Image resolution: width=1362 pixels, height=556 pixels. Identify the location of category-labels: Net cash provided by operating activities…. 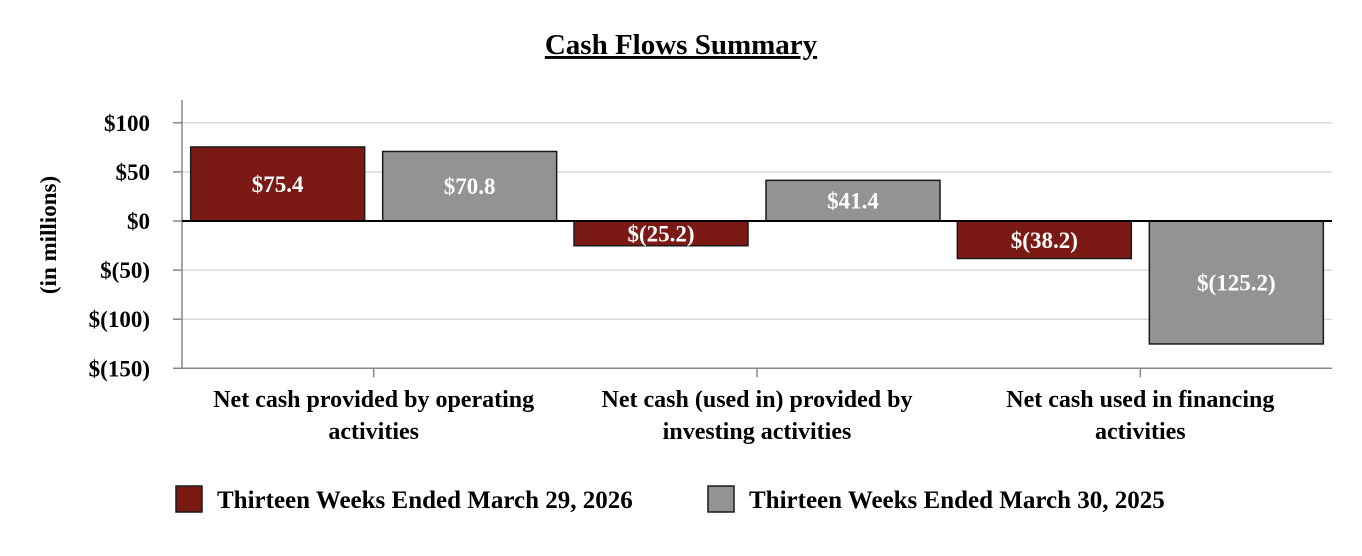
(743, 416).